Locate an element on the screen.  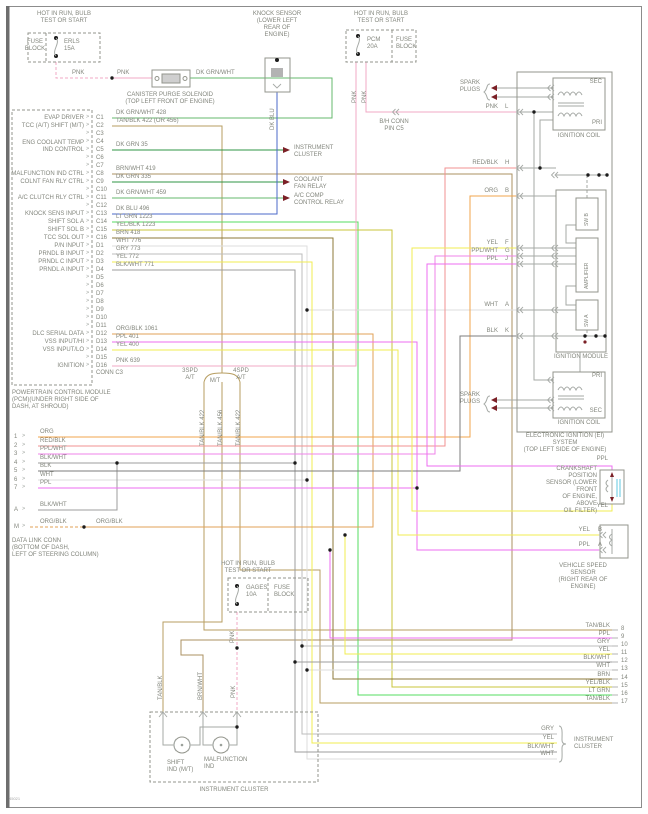
dlc-pin-number: M is located at coordinates (16, 526).